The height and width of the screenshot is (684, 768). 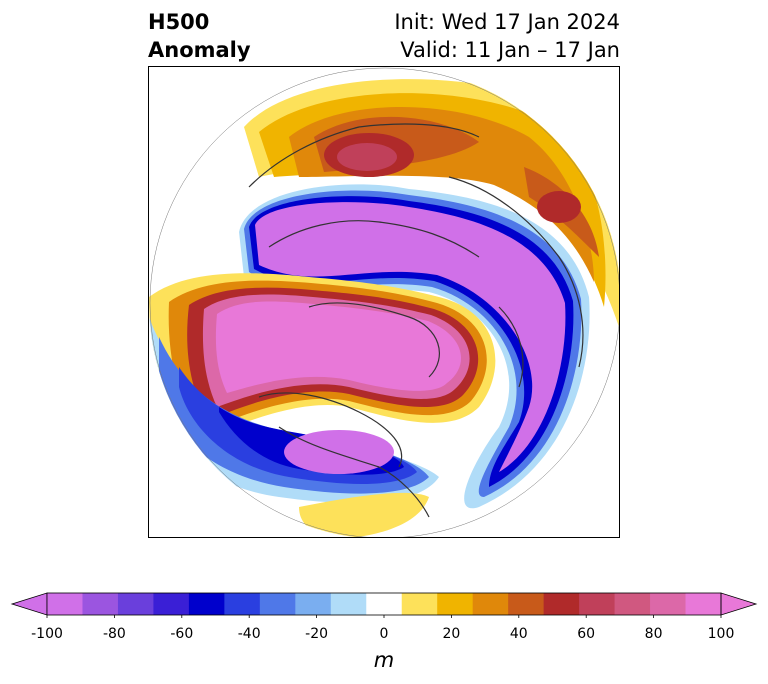 I want to click on title-init-date: Init: Wed 17 Jan 2024, so click(x=507, y=22).